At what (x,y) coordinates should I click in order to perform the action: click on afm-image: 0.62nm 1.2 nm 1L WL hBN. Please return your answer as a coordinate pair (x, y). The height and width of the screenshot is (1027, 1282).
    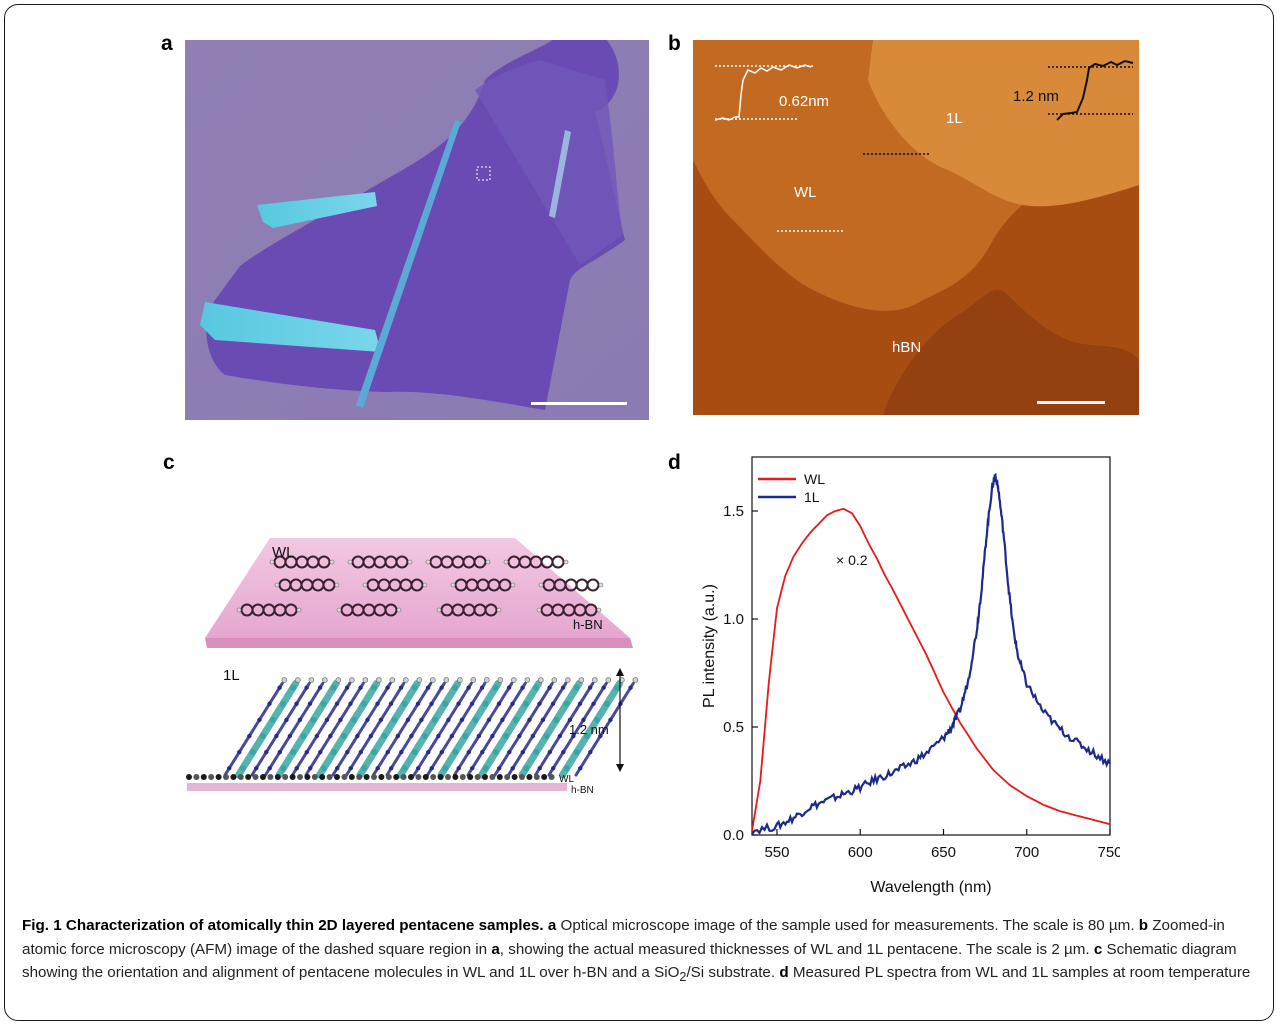
    Looking at the image, I should click on (916, 227).